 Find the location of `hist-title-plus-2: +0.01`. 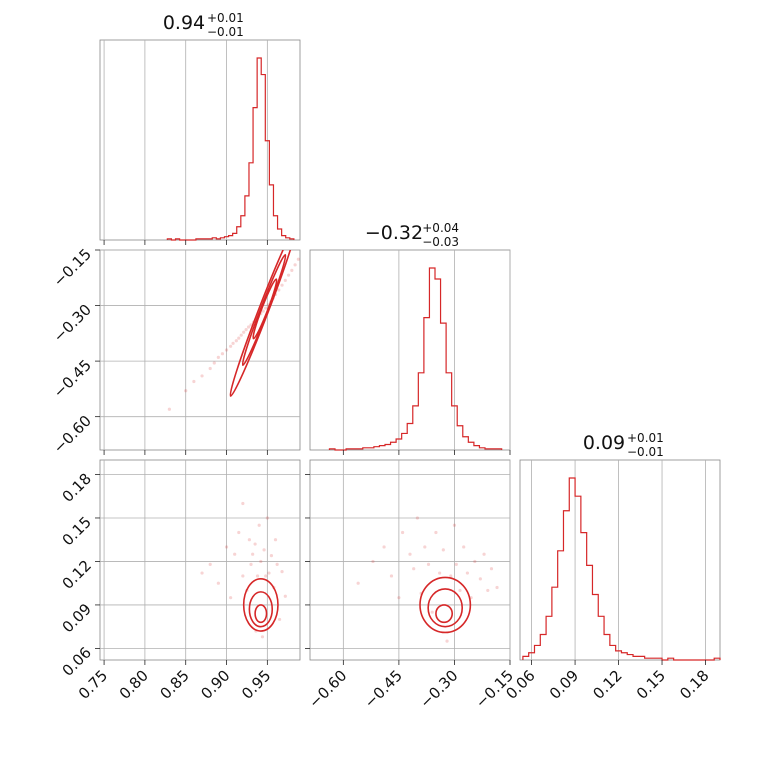

hist-title-plus-2: +0.01 is located at coordinates (645, 438).